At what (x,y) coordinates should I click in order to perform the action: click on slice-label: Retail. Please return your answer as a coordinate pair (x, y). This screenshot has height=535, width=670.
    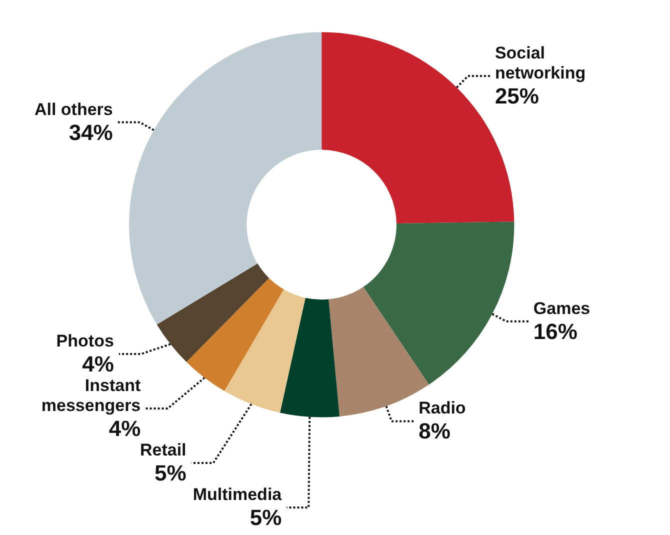
    Looking at the image, I should click on (163, 450).